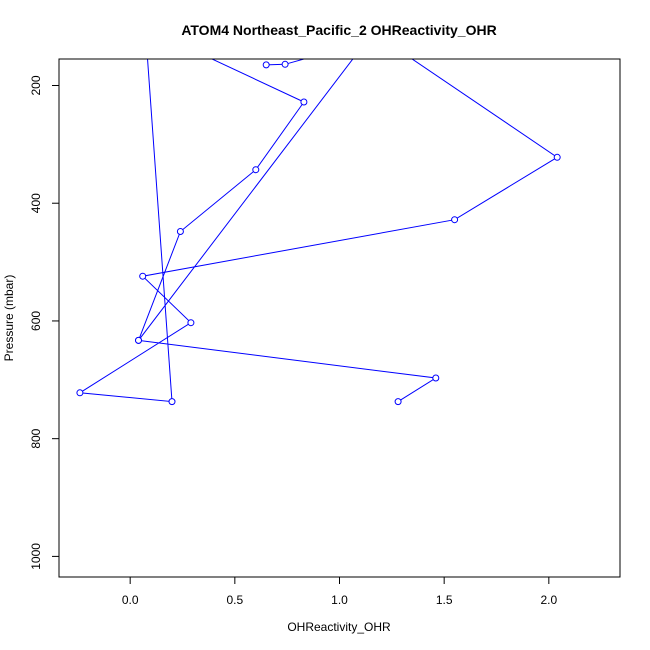  Describe the element at coordinates (44, 322) in the screenshot. I see `y-axis: 200 400 600 800 1000` at that location.